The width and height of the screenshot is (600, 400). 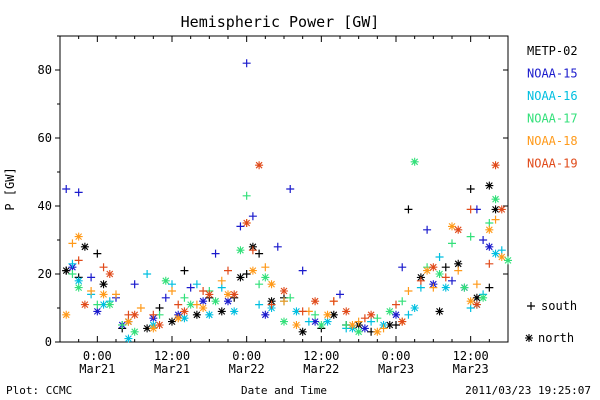 What do you see at coordinates (552, 141) in the screenshot?
I see `legend-entry: NOAA-18` at bounding box center [552, 141].